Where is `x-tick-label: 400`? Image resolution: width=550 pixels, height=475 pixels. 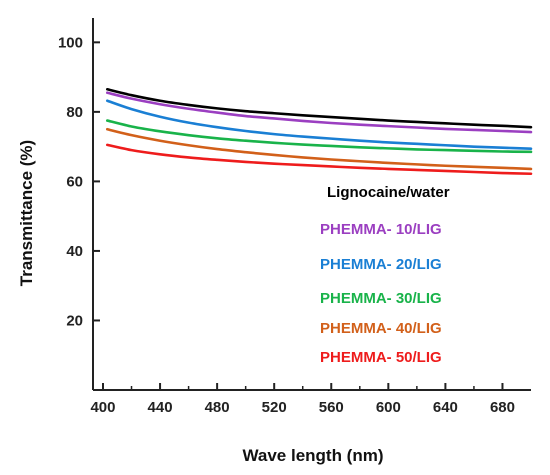
x-tick-label: 400 is located at coordinates (102, 407).